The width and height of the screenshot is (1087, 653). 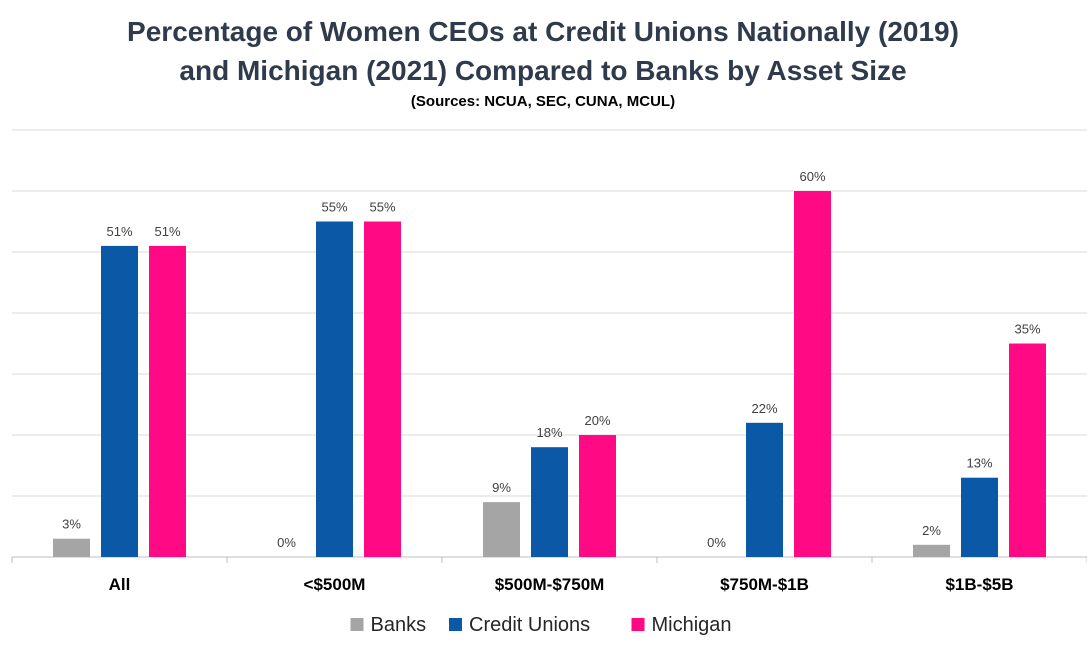 What do you see at coordinates (550, 584) in the screenshot?
I see `x-tick-label: $500M-$750M` at bounding box center [550, 584].